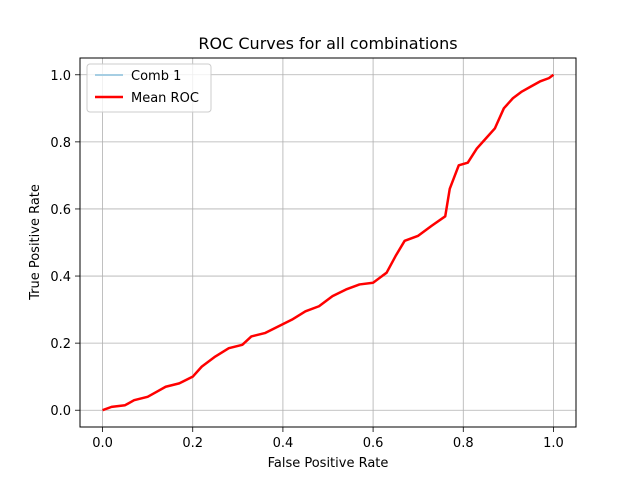 This screenshot has height=480, width=640. What do you see at coordinates (60, 411) in the screenshot?
I see `y-tick-label: 0.0` at bounding box center [60, 411].